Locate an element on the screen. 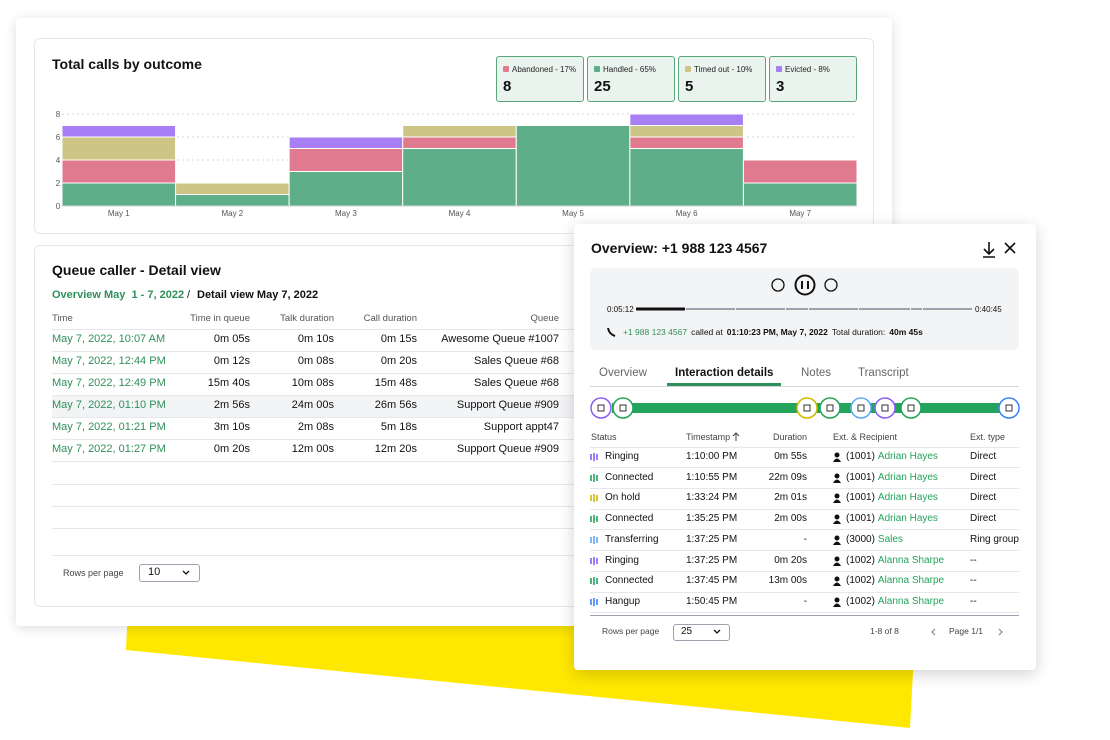 This screenshot has width=1110, height=740. timestamp: 1:35:25 PM is located at coordinates (712, 519).